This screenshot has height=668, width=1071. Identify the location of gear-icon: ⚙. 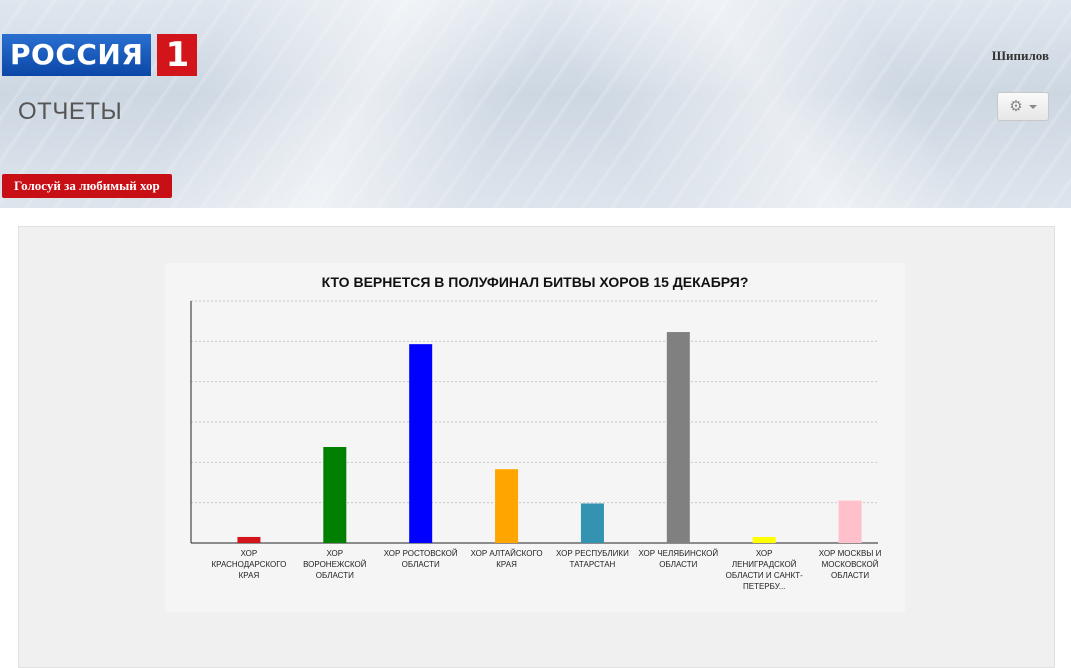
(1016, 106).